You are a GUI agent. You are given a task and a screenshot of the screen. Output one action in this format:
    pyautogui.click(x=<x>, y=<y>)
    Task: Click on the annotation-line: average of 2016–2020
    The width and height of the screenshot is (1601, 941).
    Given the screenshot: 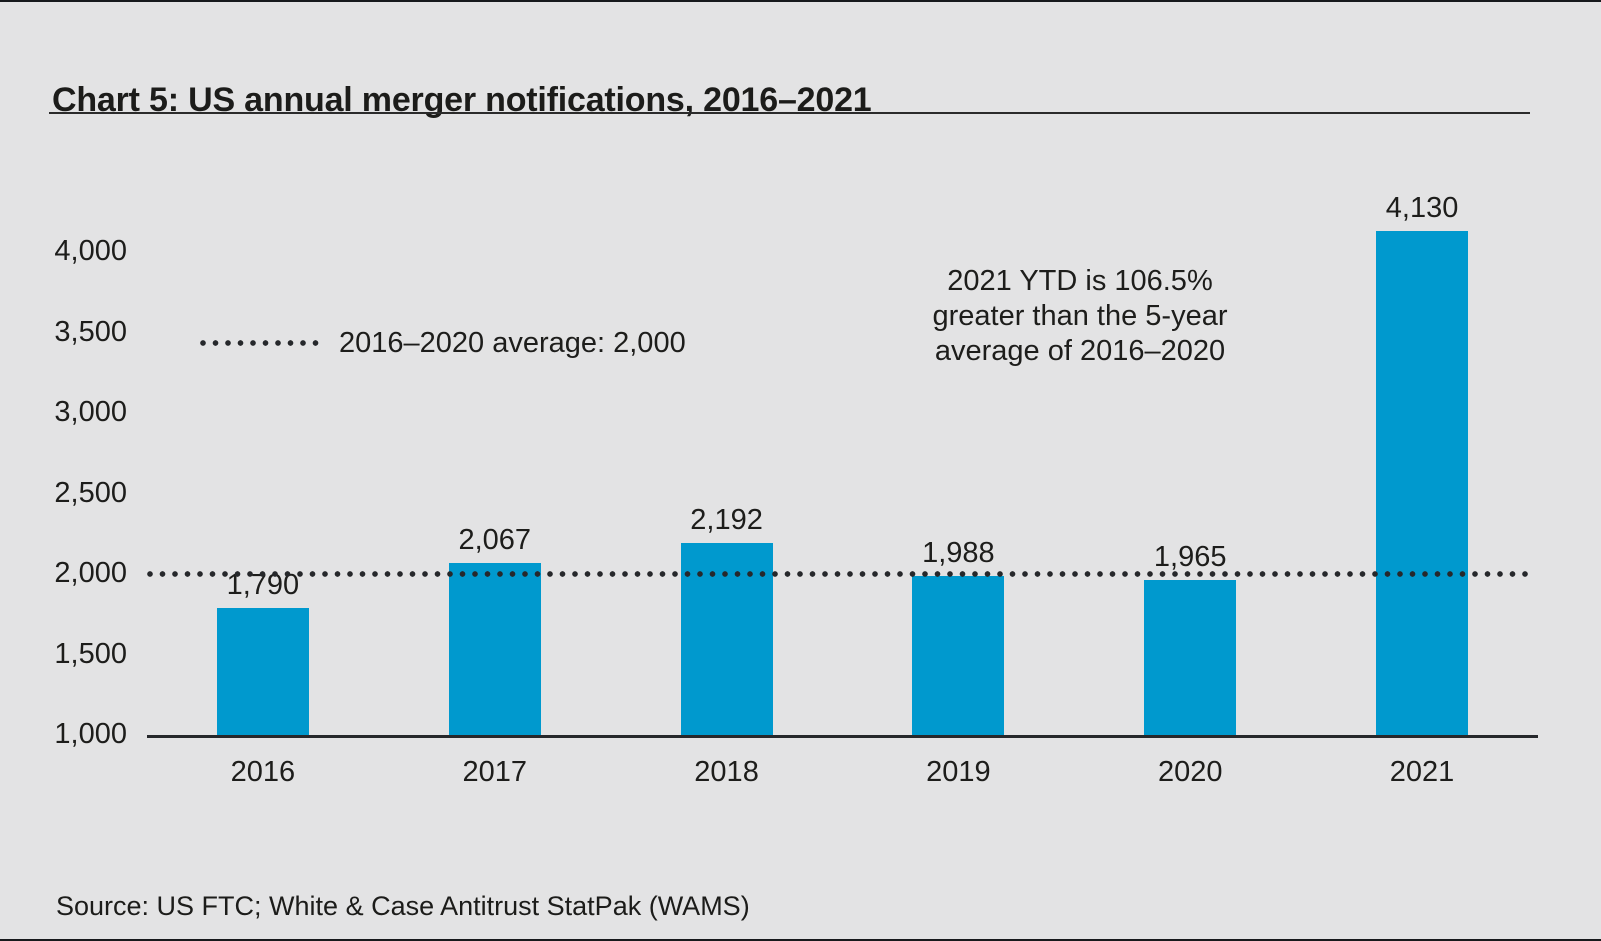 What is the action you would take?
    pyautogui.click(x=1080, y=351)
    